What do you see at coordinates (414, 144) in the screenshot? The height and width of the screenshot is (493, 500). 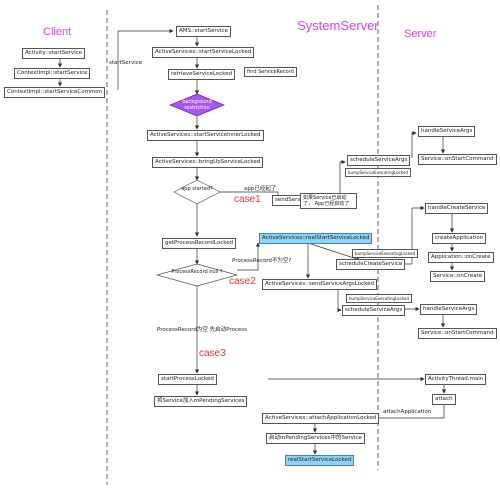 I see `edge-schedule1-handle1` at bounding box center [414, 144].